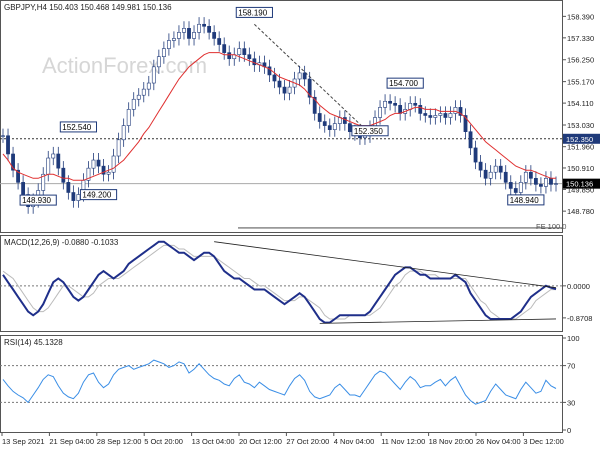 Image resolution: width=600 pixels, height=450 pixels. Describe the element at coordinates (580, 16) in the screenshot. I see `price-ytick-label: 158.390` at that location.